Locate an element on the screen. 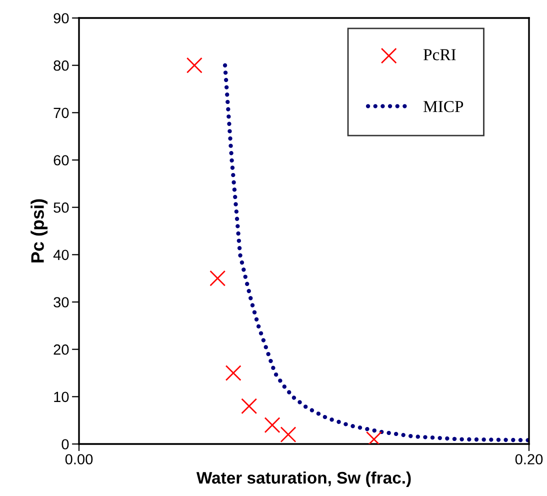 The image size is (547, 496). y-tick-label: 70 is located at coordinates (61, 113).